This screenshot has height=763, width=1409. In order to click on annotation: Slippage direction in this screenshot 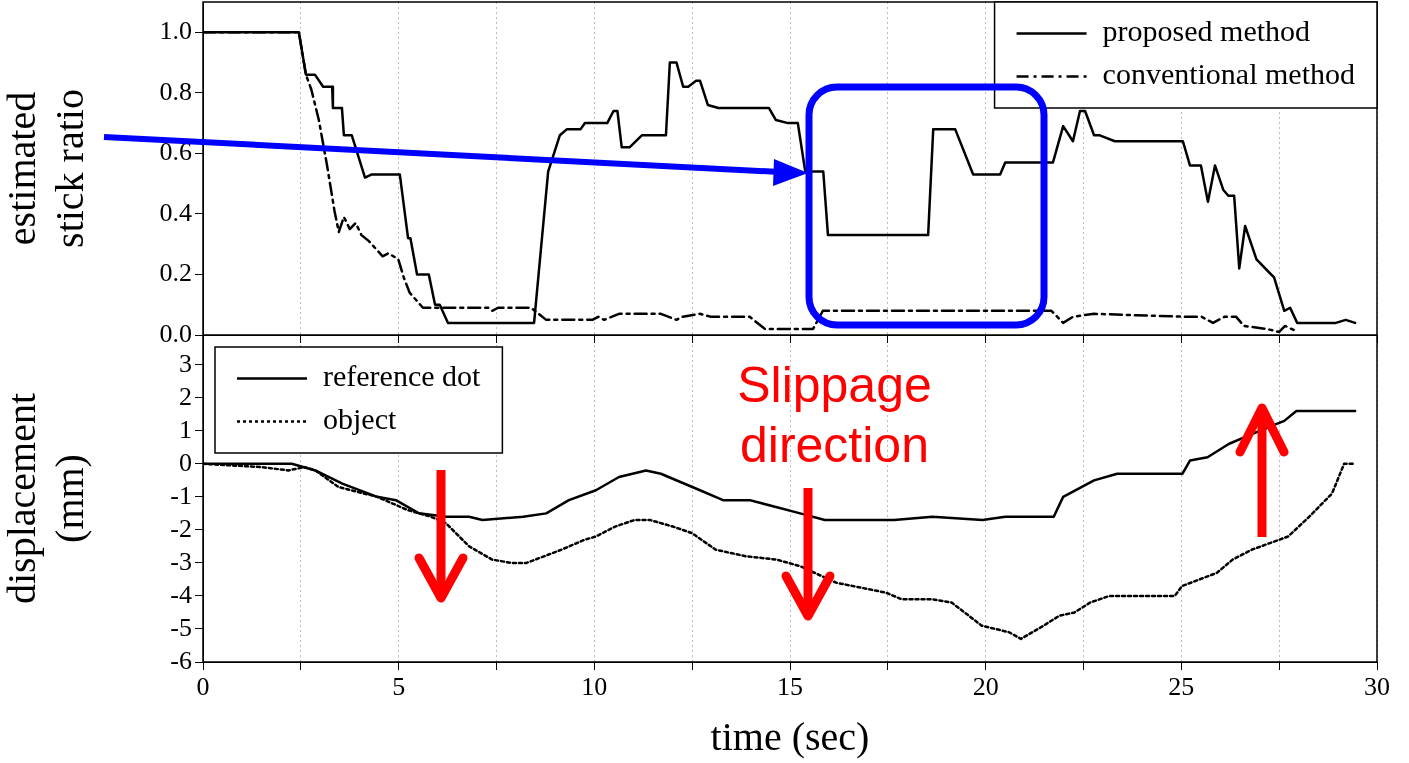, I will do `click(834, 415)`.